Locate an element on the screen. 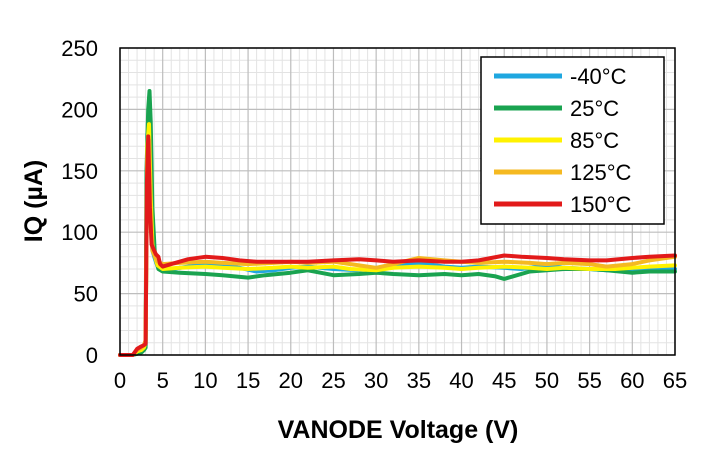  legend-label: 150°C is located at coordinates (601, 204).